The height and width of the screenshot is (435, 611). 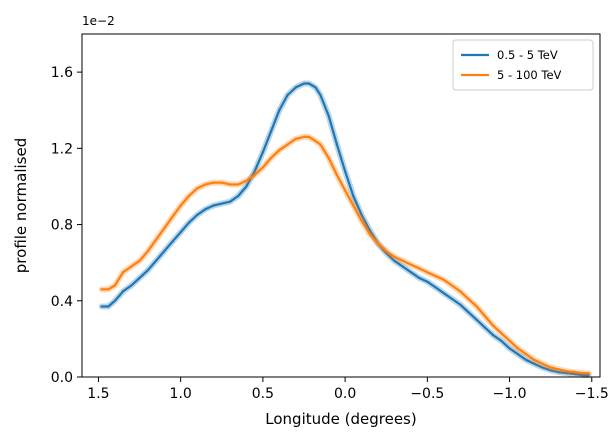 What do you see at coordinates (345, 394) in the screenshot?
I see `x-tick-label: 0.0` at bounding box center [345, 394].